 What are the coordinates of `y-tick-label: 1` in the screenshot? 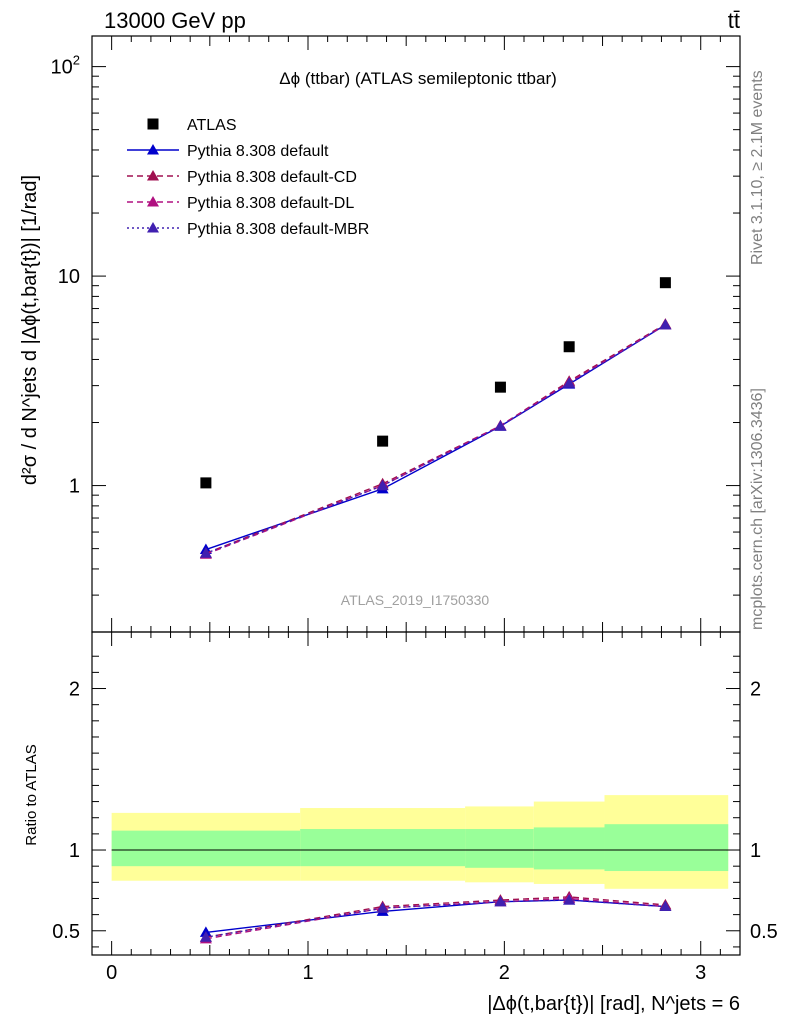 It's located at (74, 487).